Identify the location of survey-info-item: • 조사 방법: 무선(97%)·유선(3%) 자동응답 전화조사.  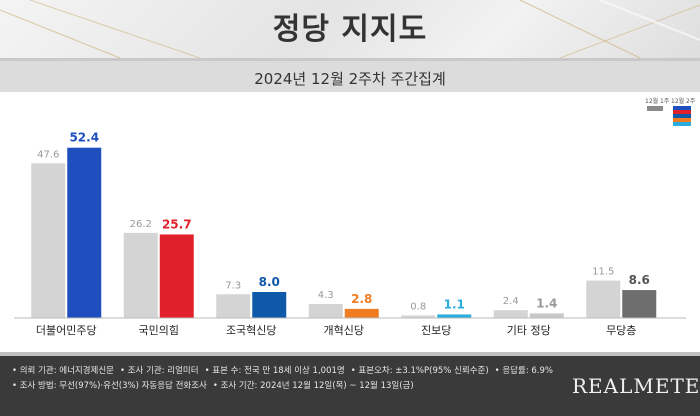
(109, 386).